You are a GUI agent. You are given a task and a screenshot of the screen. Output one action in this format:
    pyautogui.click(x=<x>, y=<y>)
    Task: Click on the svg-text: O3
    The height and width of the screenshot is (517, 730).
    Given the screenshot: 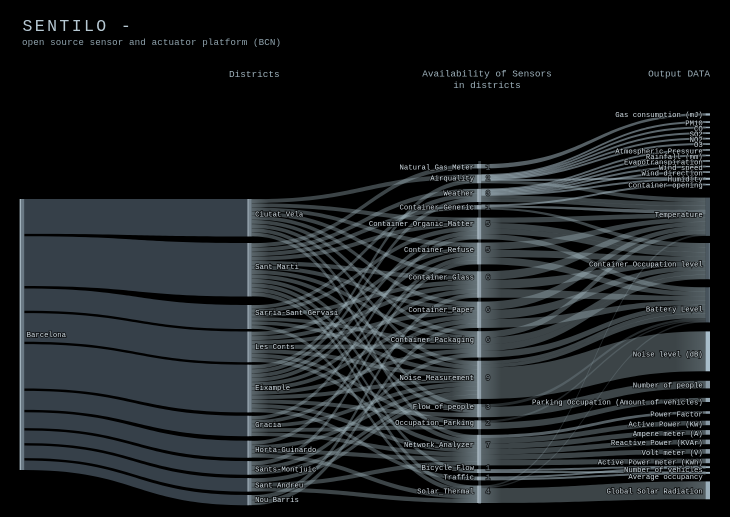 What is the action you would take?
    pyautogui.click(x=698, y=146)
    